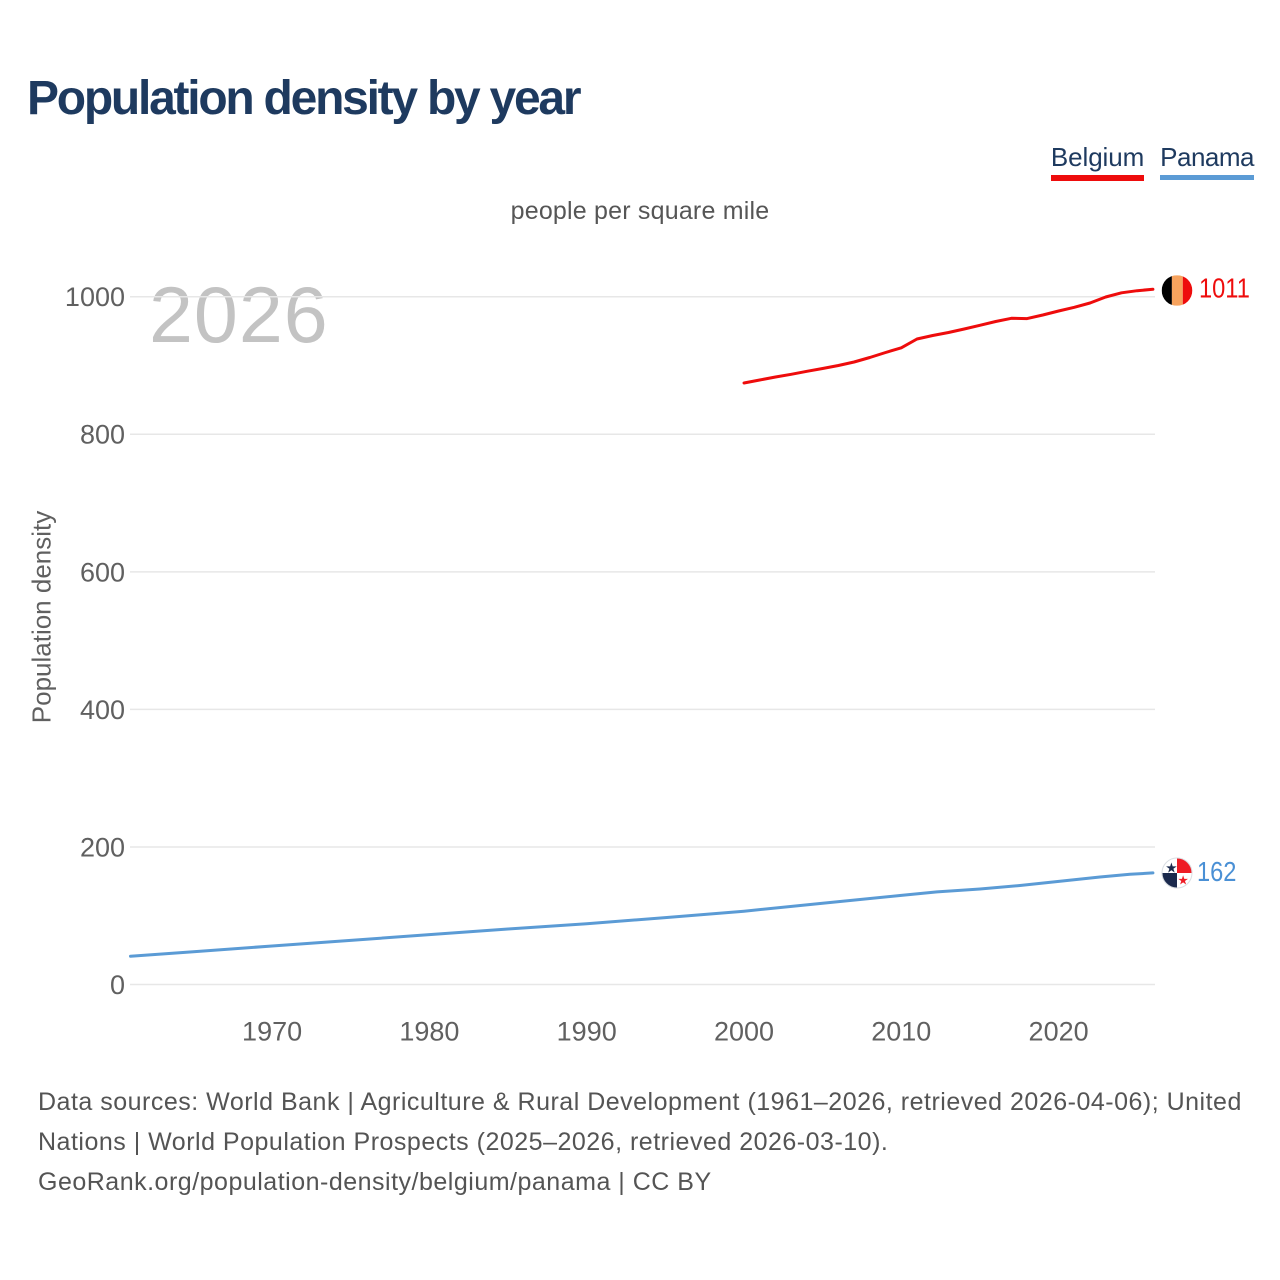 The image size is (1280, 1280). I want to click on svg-text: Population density, so click(42, 617).